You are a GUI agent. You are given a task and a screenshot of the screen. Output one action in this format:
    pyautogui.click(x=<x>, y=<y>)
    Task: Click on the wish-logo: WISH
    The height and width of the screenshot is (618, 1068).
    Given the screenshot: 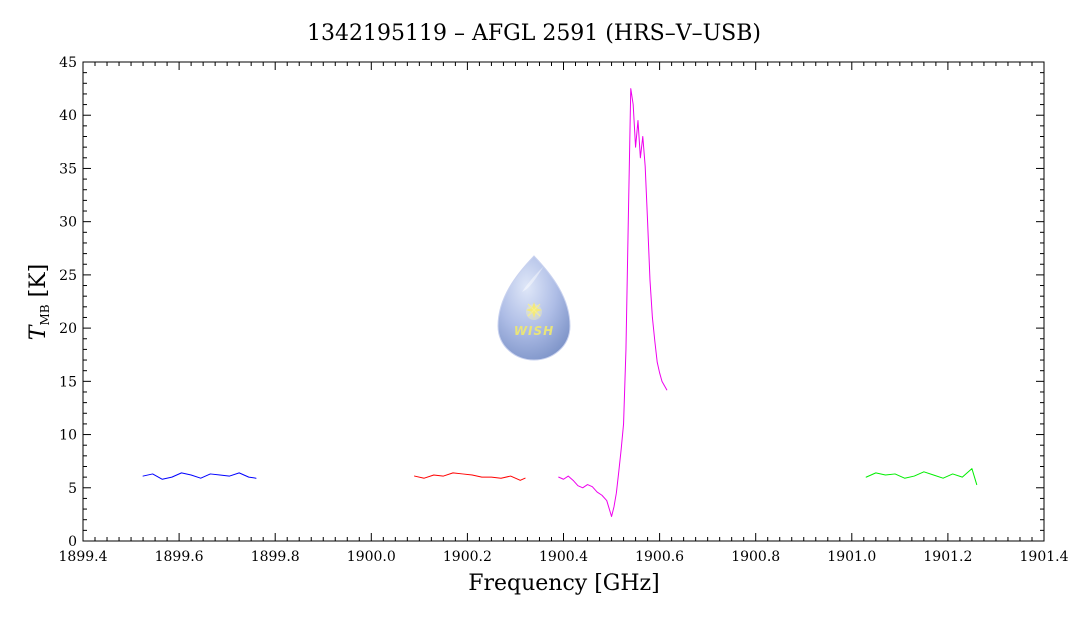 What is the action you would take?
    pyautogui.click(x=534, y=308)
    